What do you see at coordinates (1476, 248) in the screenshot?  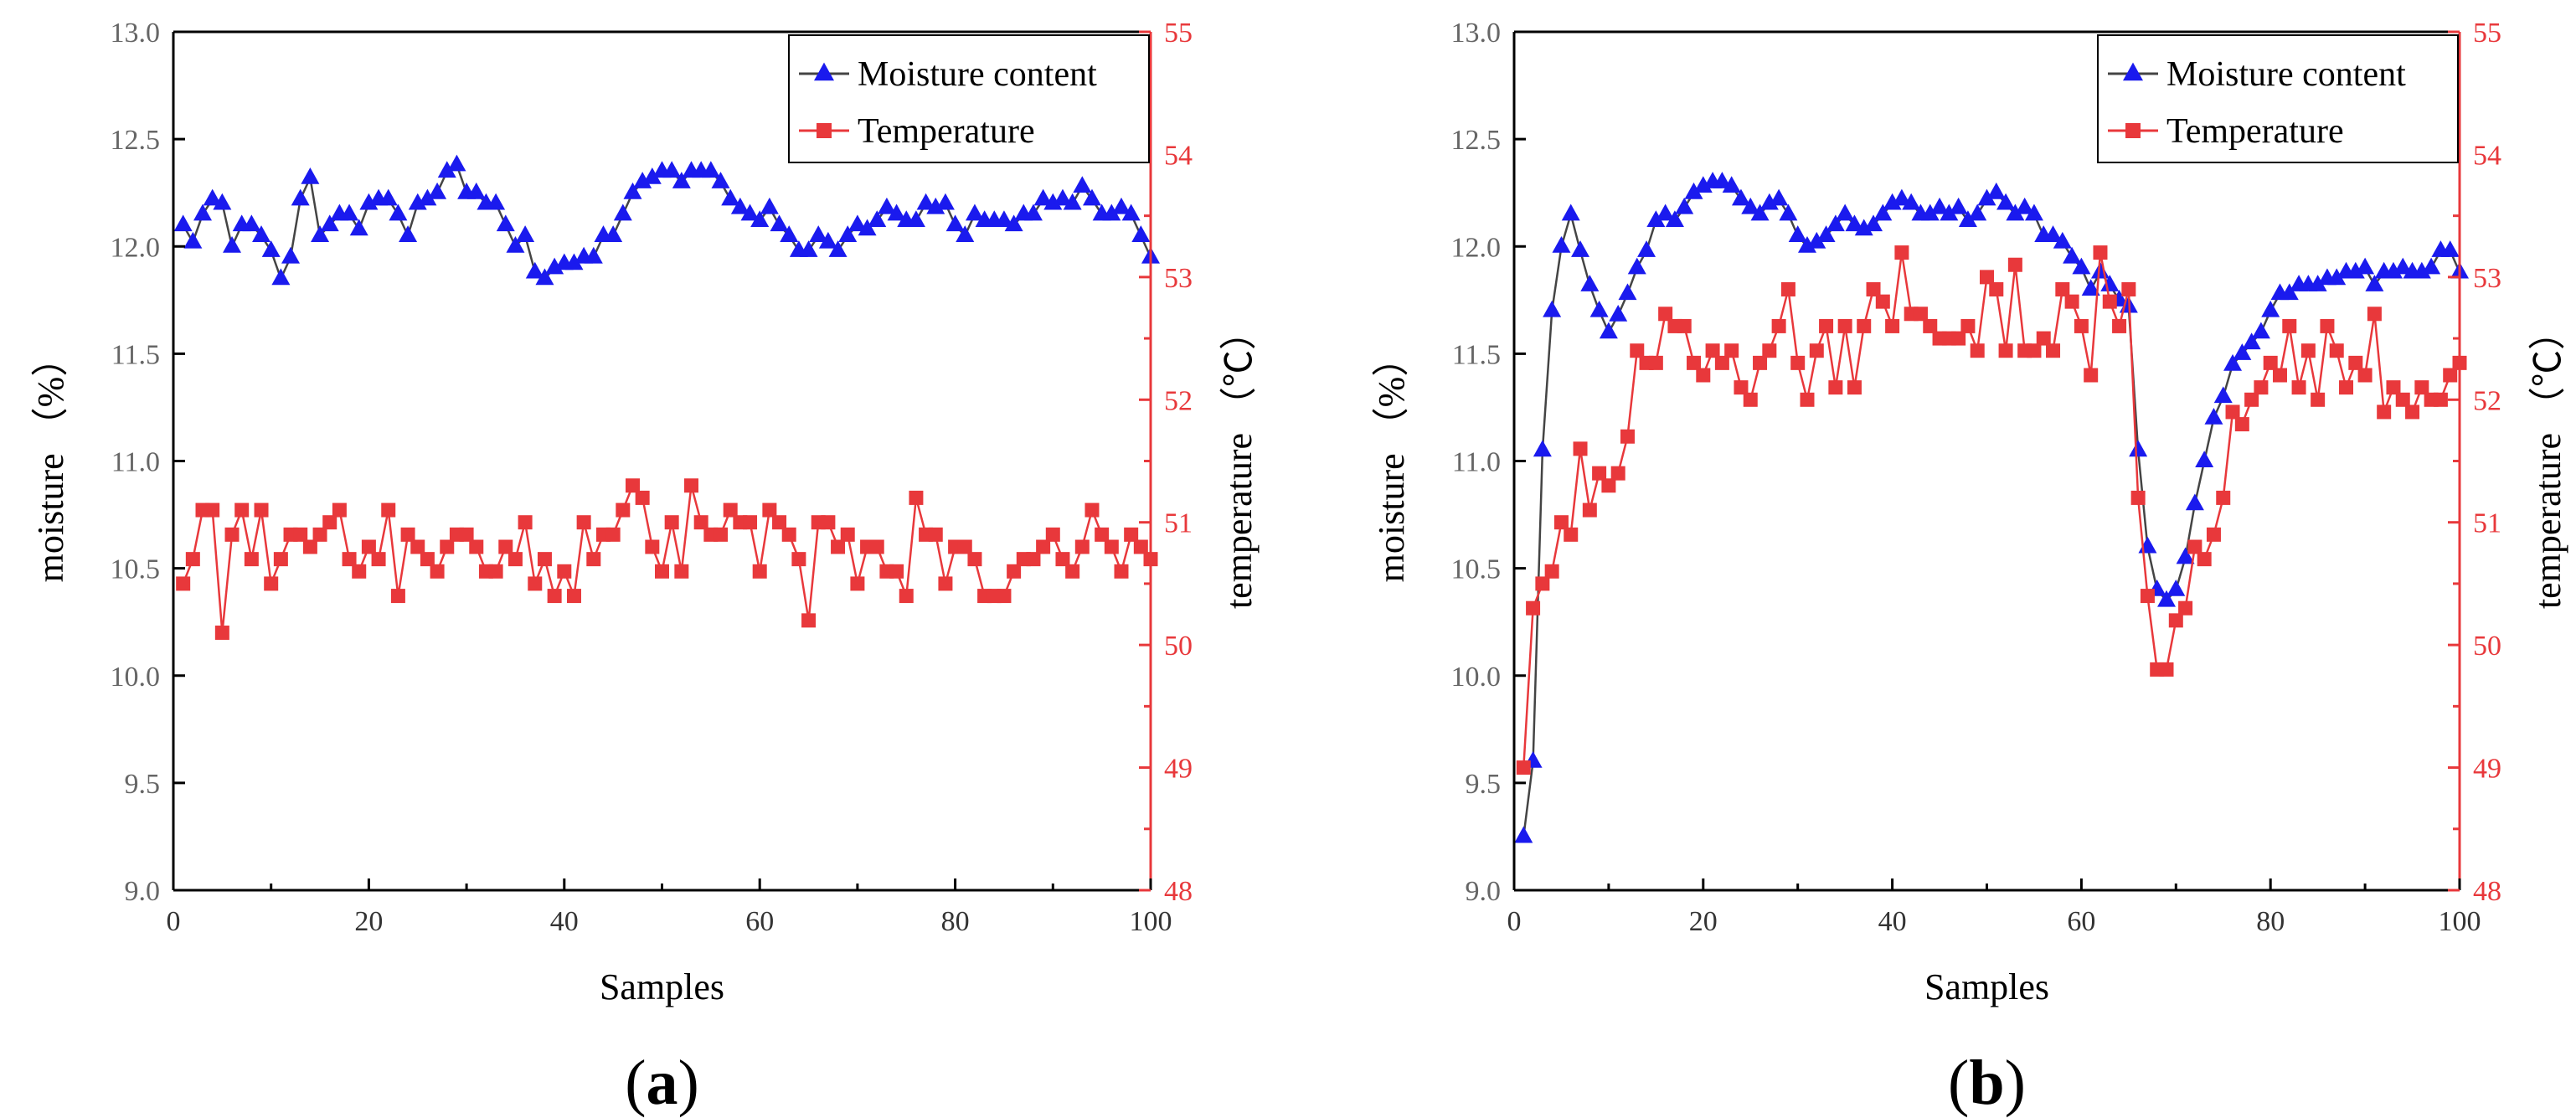 I see `panel-b-y-tick-label: 12.0` at bounding box center [1476, 248].